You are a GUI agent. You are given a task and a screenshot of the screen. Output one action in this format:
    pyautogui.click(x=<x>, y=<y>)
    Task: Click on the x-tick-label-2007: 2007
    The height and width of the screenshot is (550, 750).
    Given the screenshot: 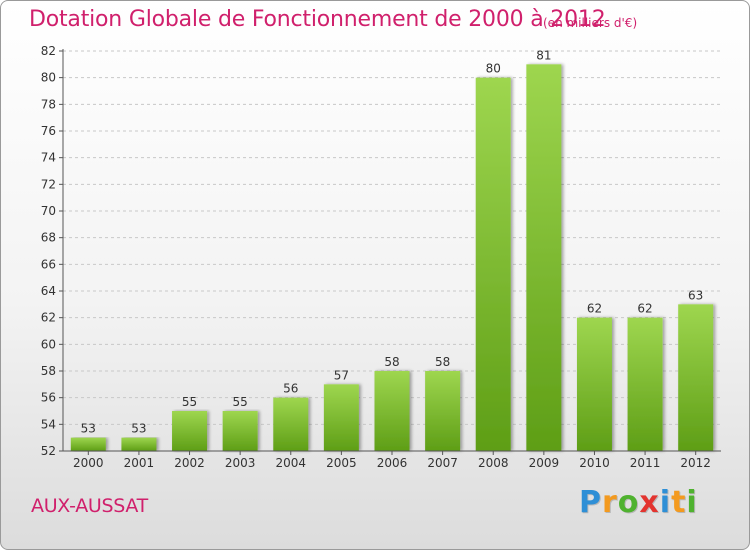 What is the action you would take?
    pyautogui.click(x=442, y=463)
    